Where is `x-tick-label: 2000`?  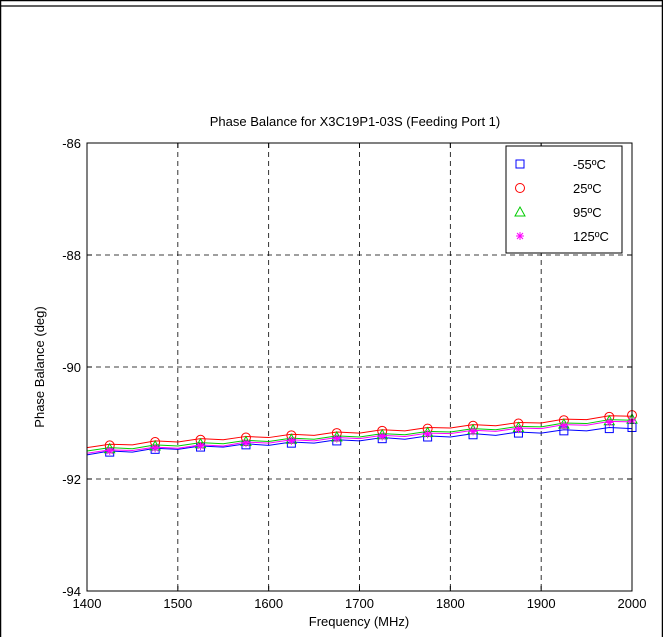 x-tick-label: 2000 is located at coordinates (632, 603).